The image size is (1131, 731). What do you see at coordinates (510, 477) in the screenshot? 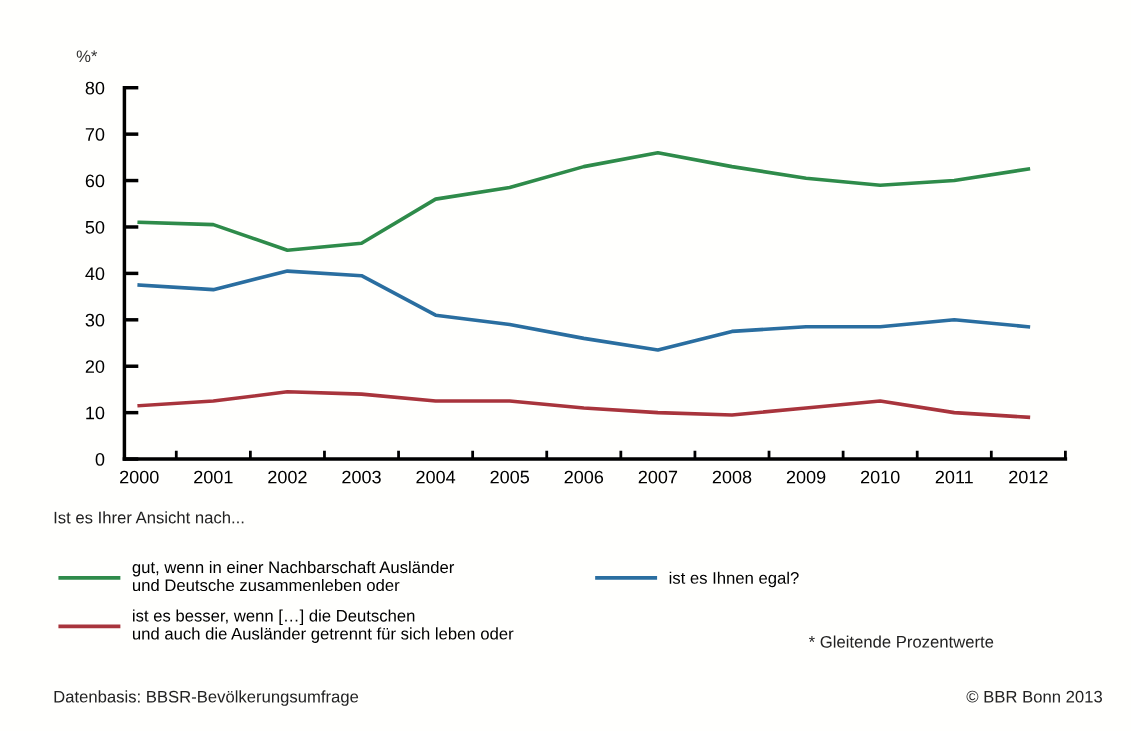
I see `x-tick-label: 2005` at bounding box center [510, 477].